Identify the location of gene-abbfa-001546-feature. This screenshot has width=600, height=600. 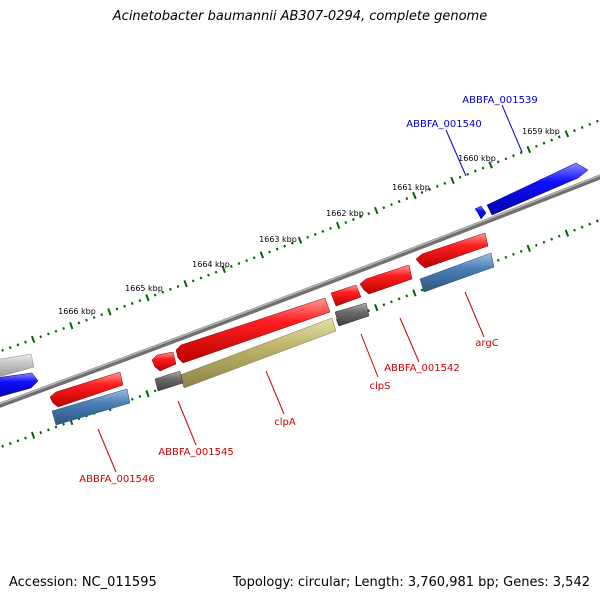
(91, 407).